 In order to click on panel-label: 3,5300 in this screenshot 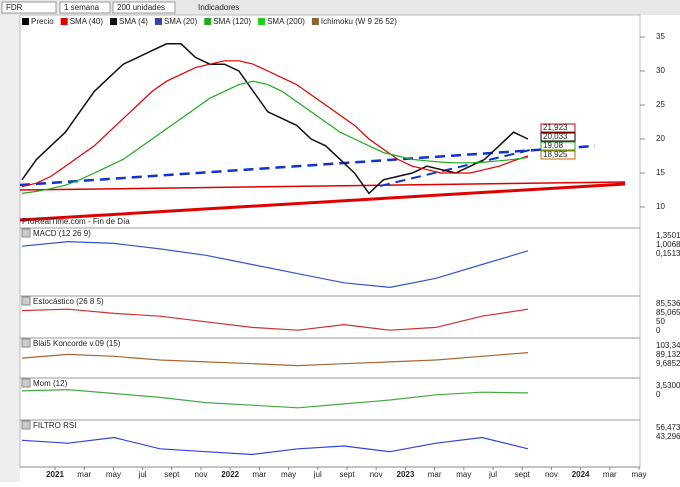, I will do `click(668, 385)`.